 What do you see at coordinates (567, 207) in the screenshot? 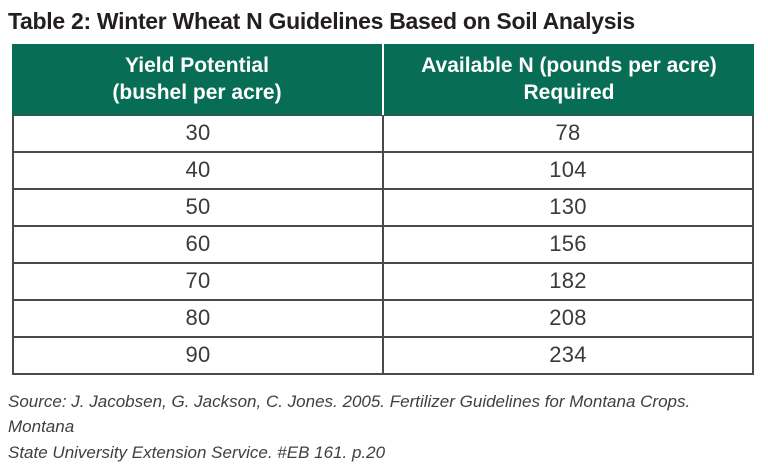
I see `n-required-value: 130` at bounding box center [567, 207].